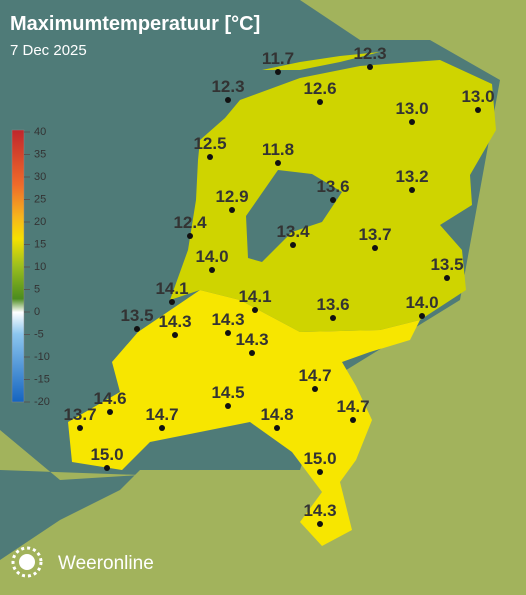 The height and width of the screenshot is (595, 526). What do you see at coordinates (227, 392) in the screenshot?
I see `station-value: 14.5` at bounding box center [227, 392].